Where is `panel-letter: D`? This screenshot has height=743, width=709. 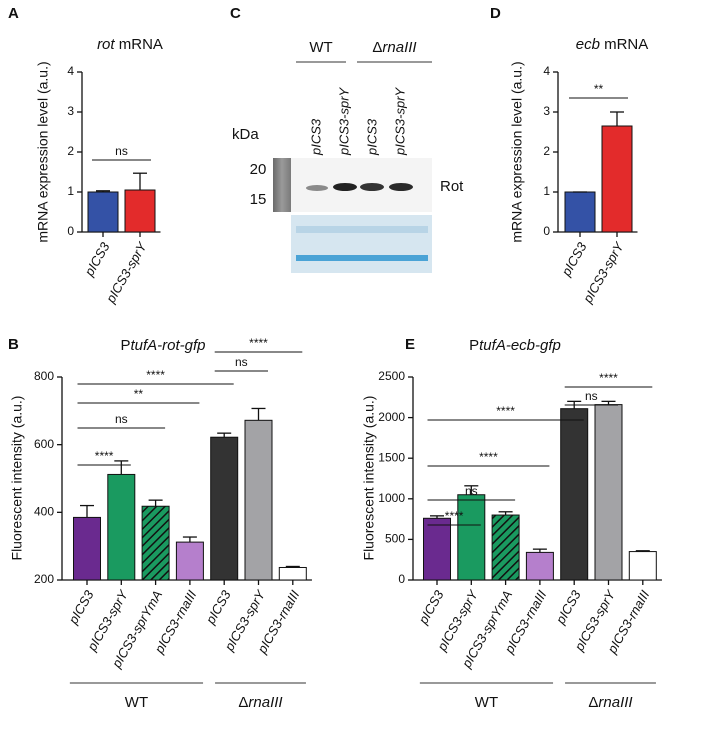 panel-letter: D is located at coordinates (495, 13).